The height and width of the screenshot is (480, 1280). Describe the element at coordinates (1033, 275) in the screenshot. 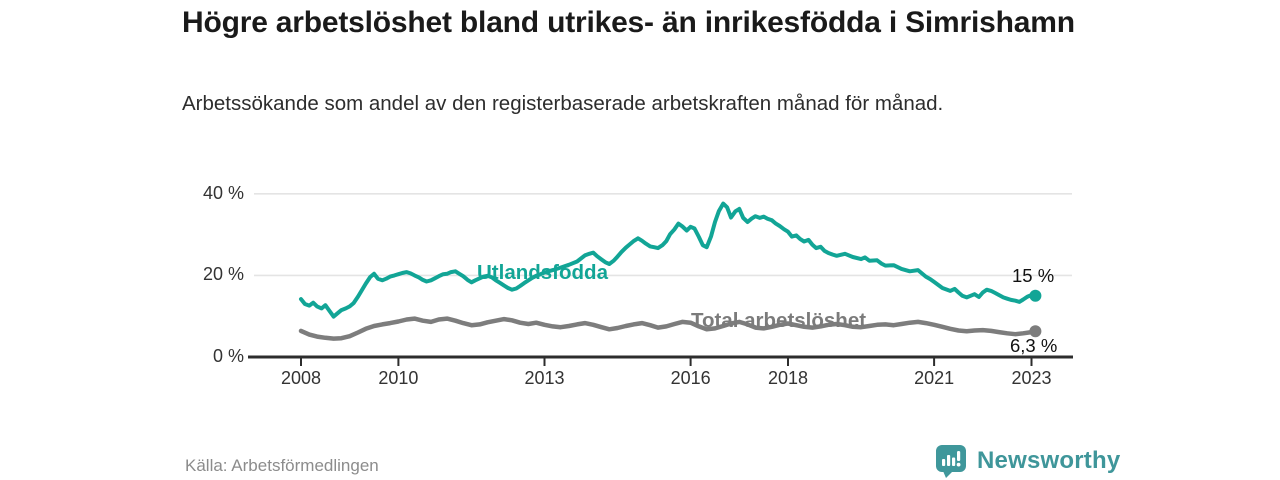

I see `end-value-utlandsfodda: 15 %` at that location.